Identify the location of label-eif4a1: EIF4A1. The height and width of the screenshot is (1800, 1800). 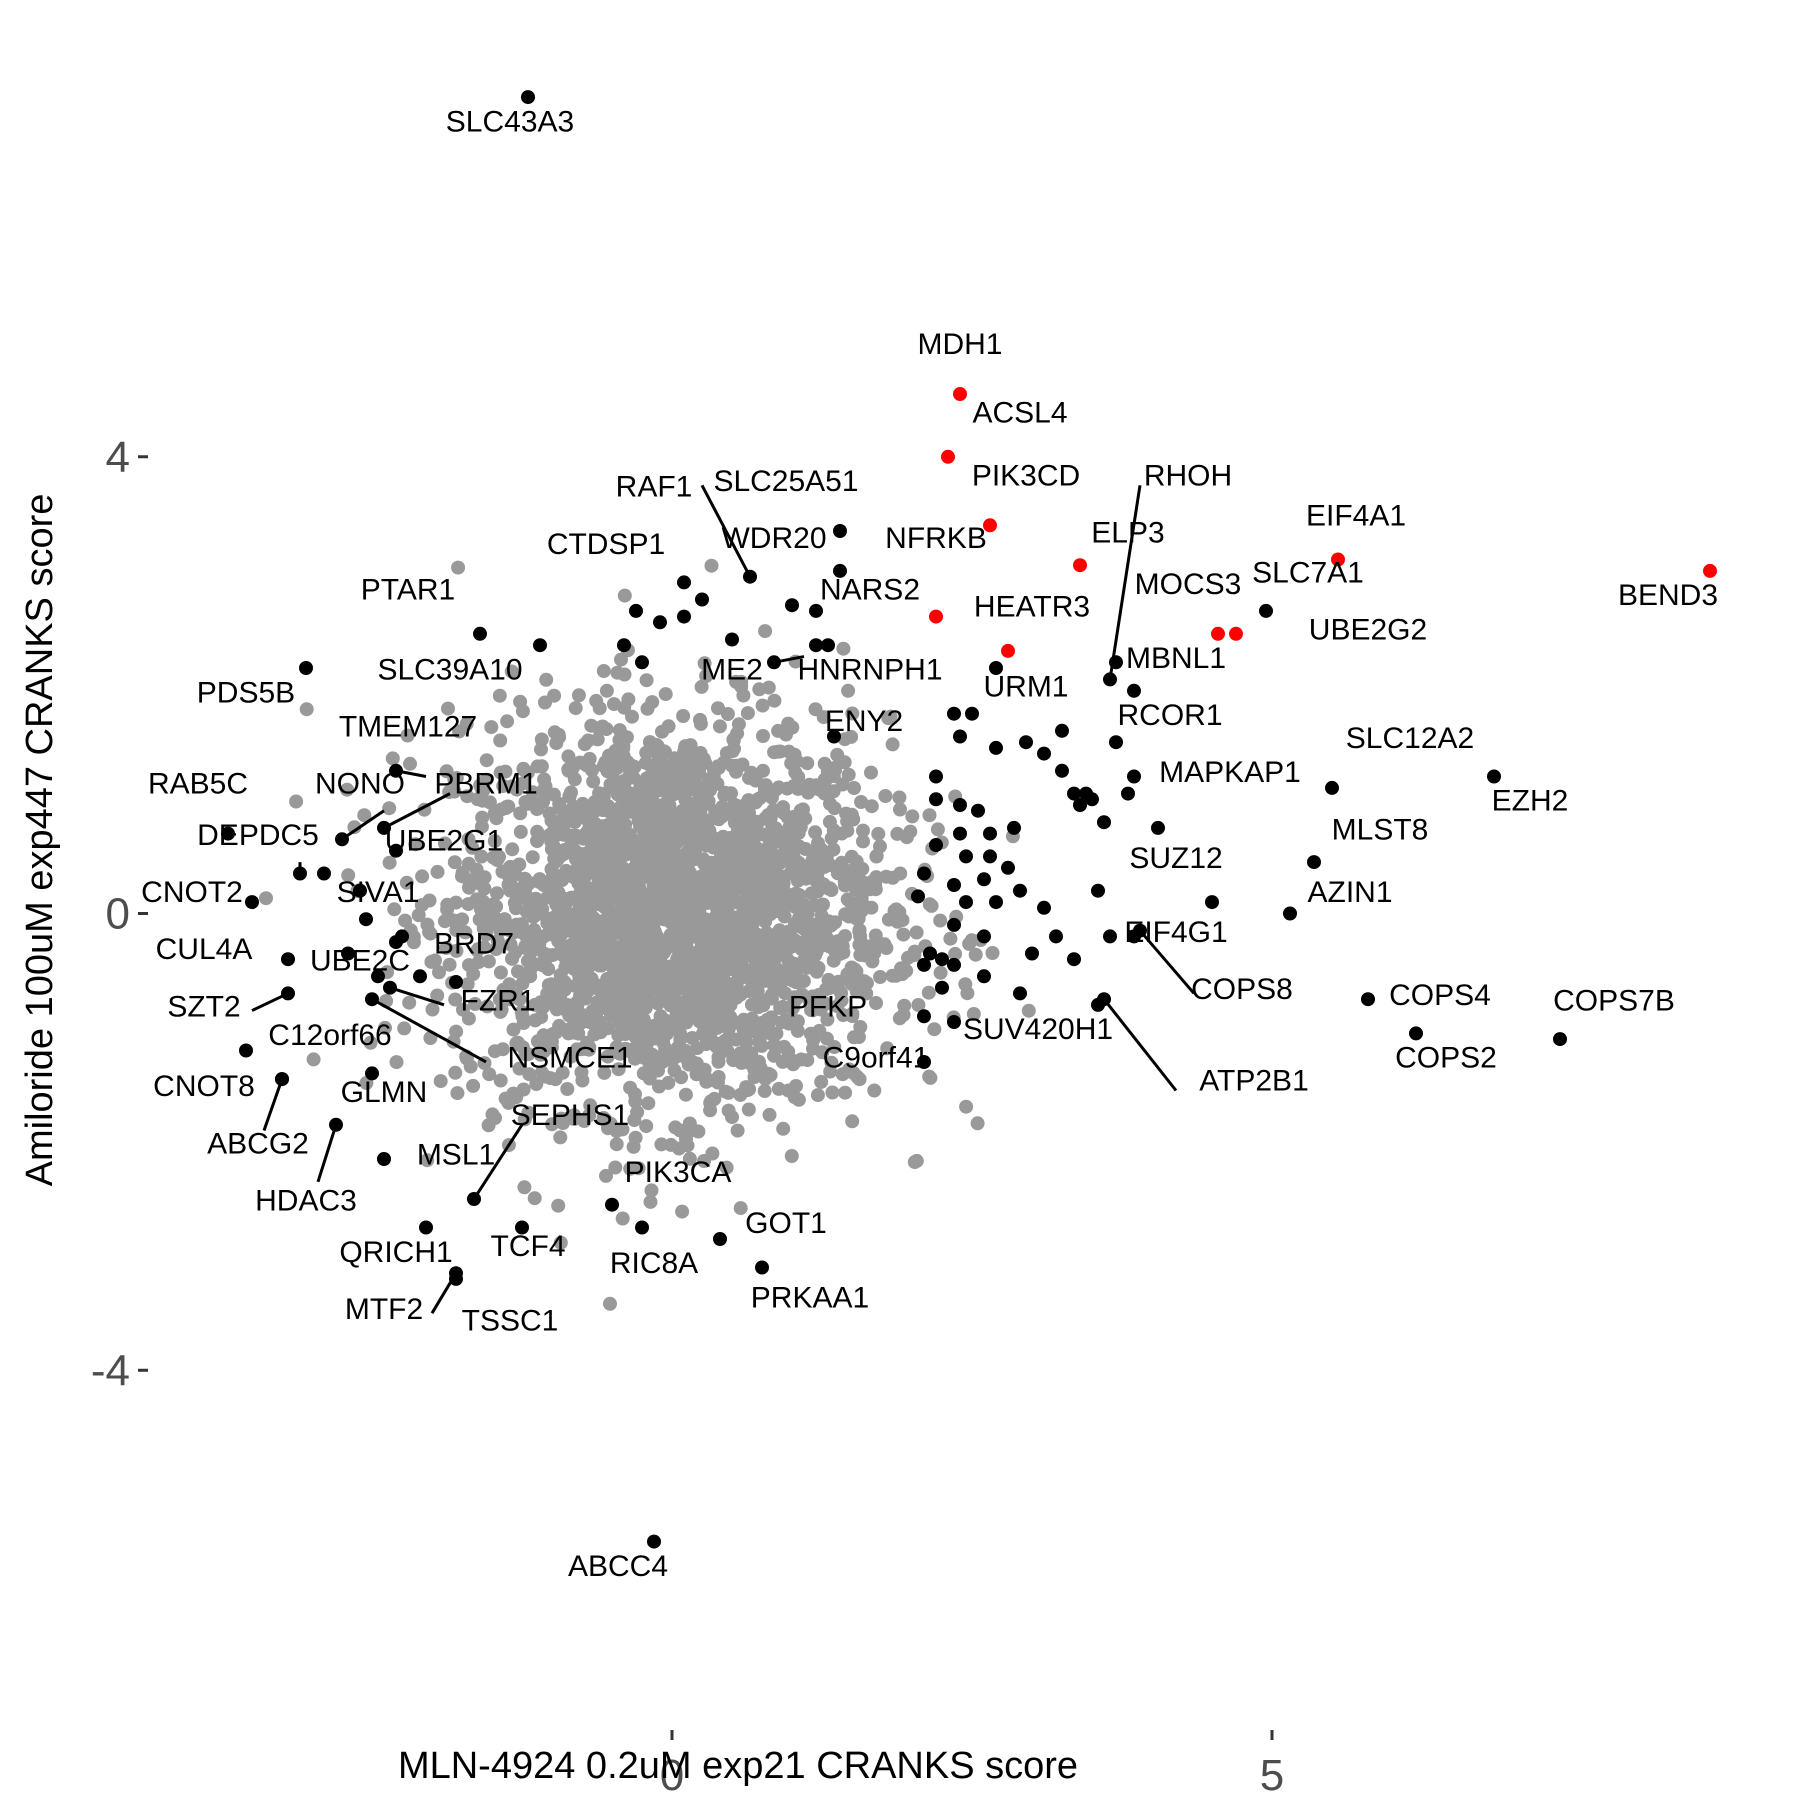
(1356, 515).